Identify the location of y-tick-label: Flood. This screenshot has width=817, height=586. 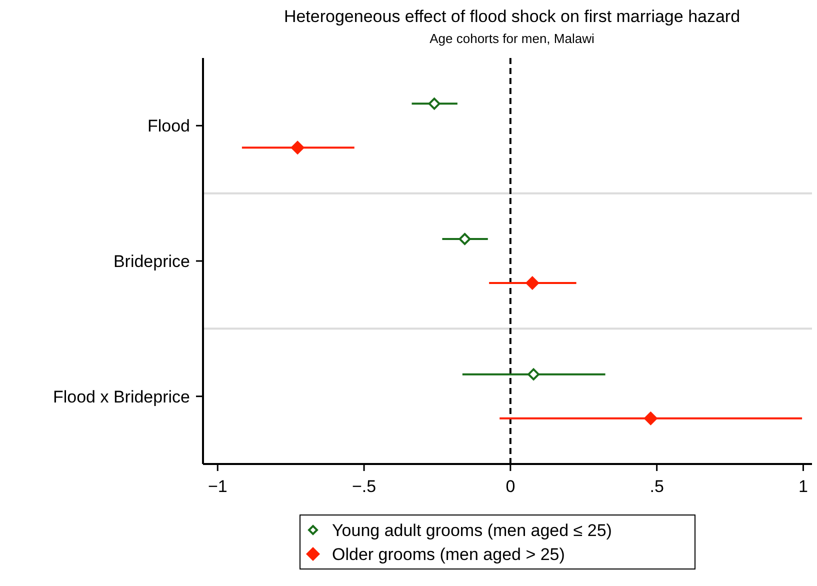
(168, 126).